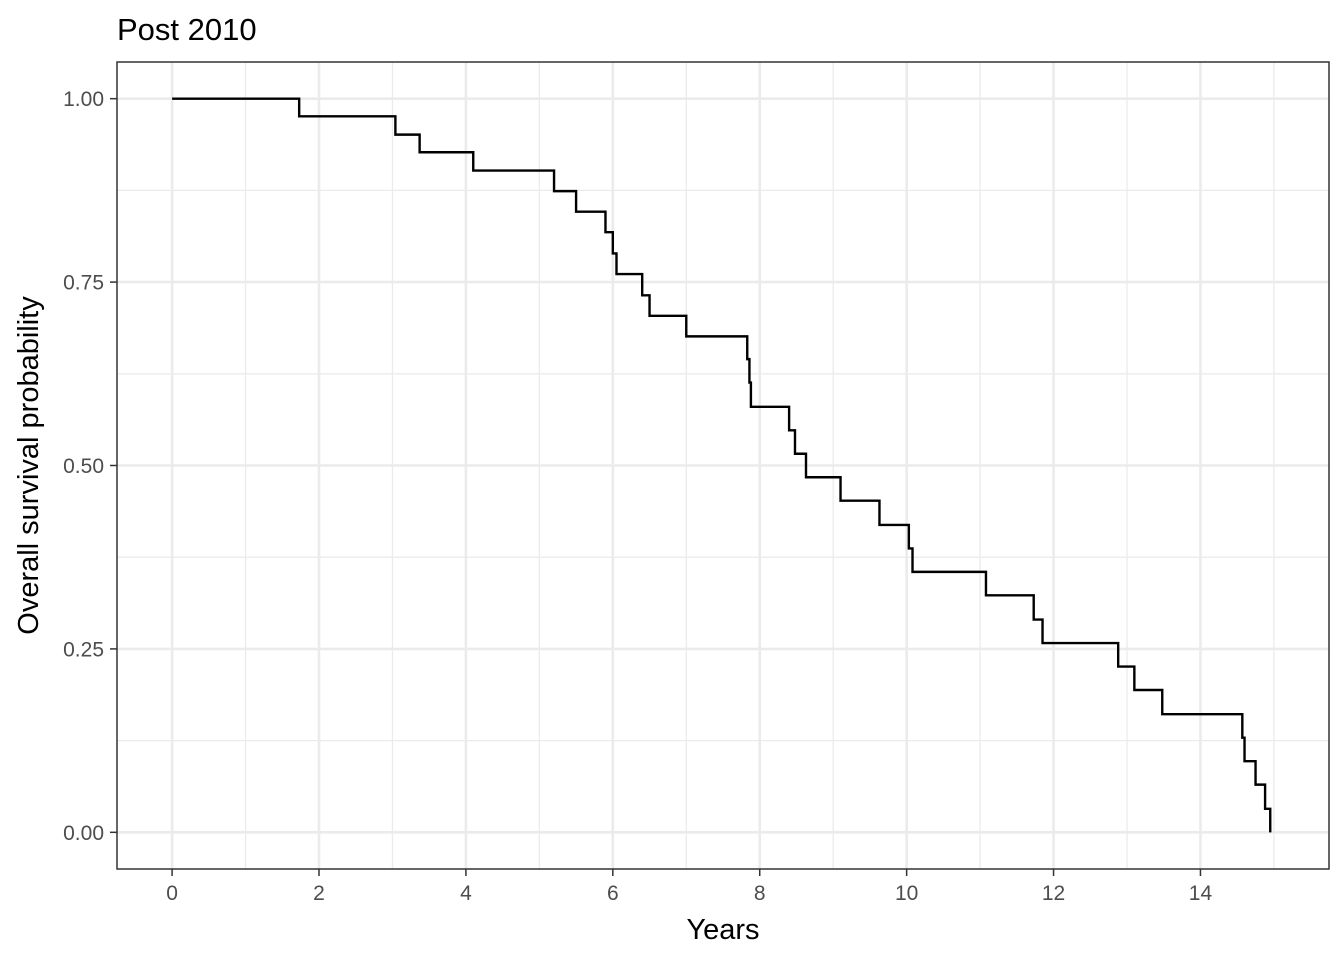 The height and width of the screenshot is (960, 1344). Describe the element at coordinates (172, 893) in the screenshot. I see `x-tick-label: 0` at that location.